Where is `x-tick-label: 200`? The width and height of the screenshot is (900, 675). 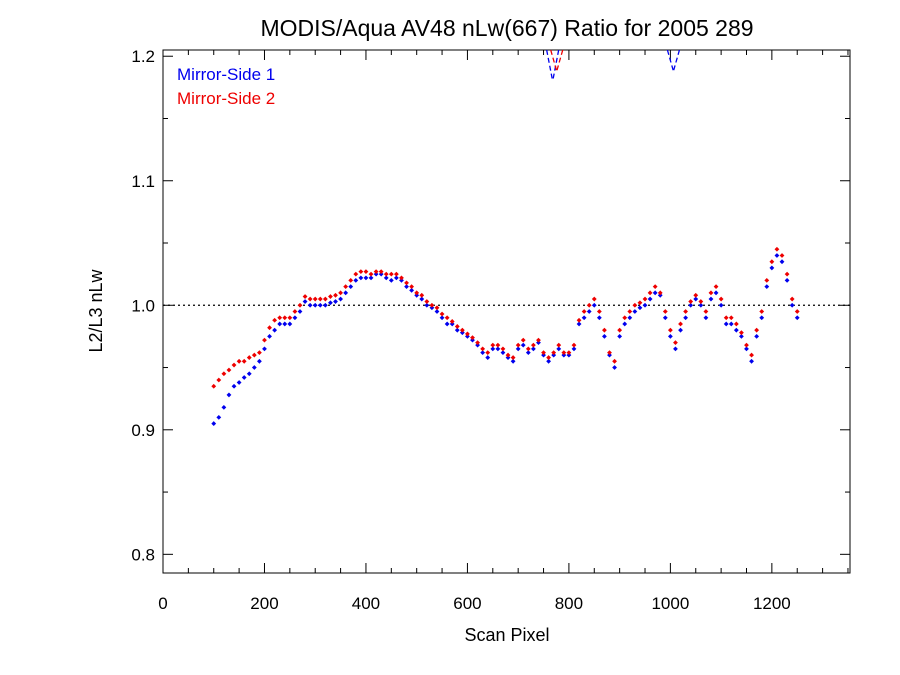
x-tick-label: 200 is located at coordinates (264, 603).